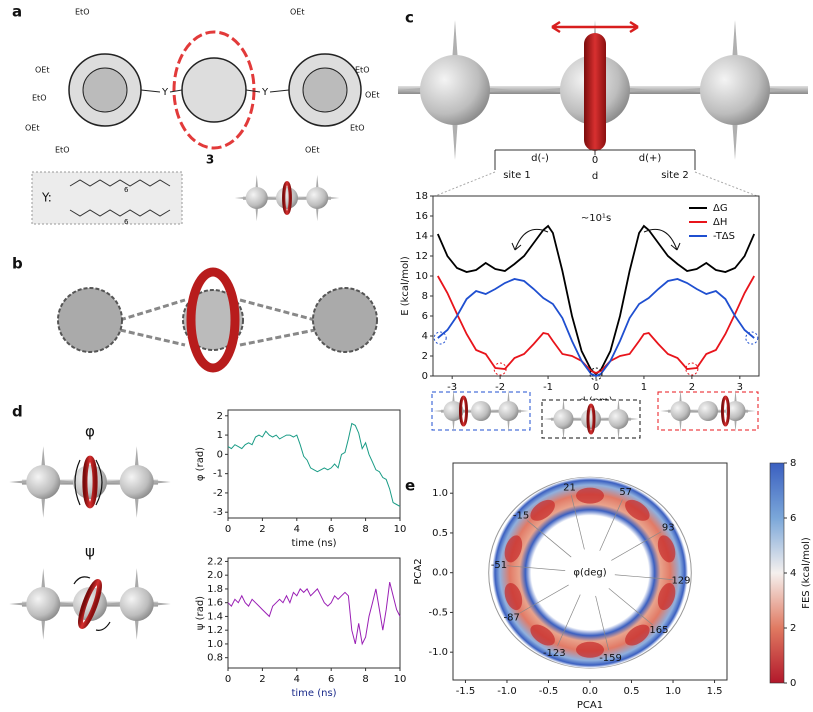  Describe the element at coordinates (215, 589) in the screenshot. I see `y-tick-label: 1.8` at that location.